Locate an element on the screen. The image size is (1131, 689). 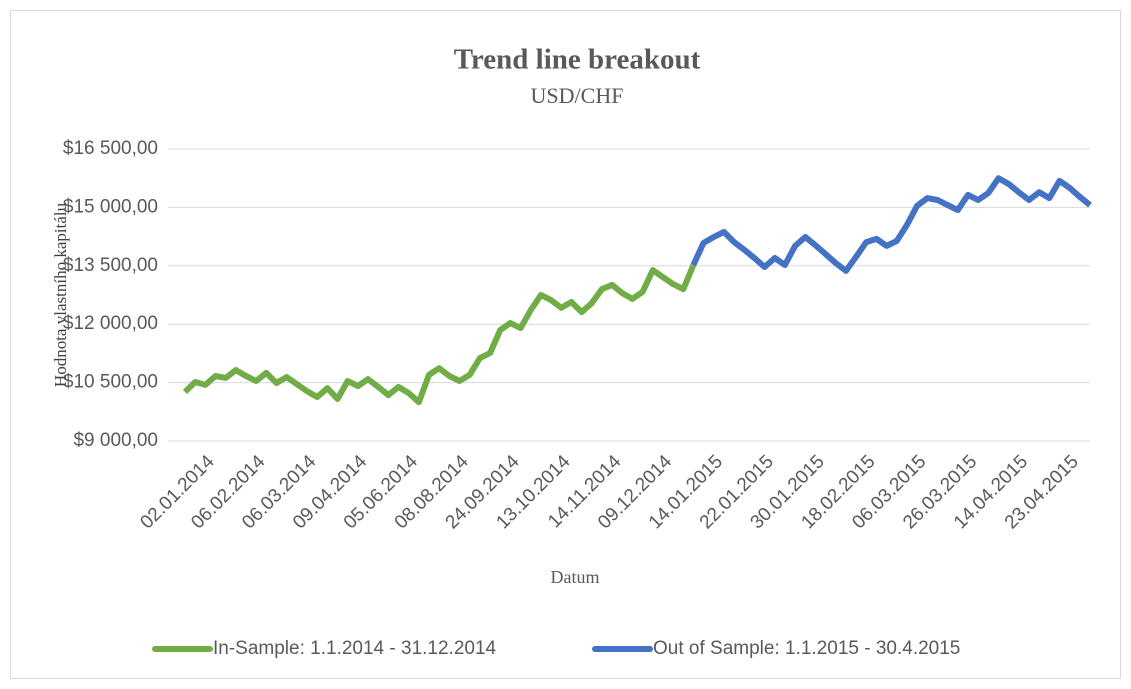
y-tick-label: $16 500,00 is located at coordinates (110, 148).